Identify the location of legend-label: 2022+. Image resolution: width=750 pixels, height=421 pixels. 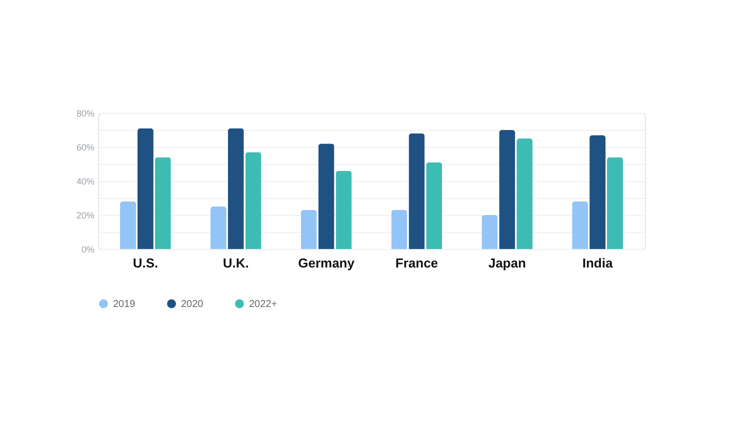
(263, 304).